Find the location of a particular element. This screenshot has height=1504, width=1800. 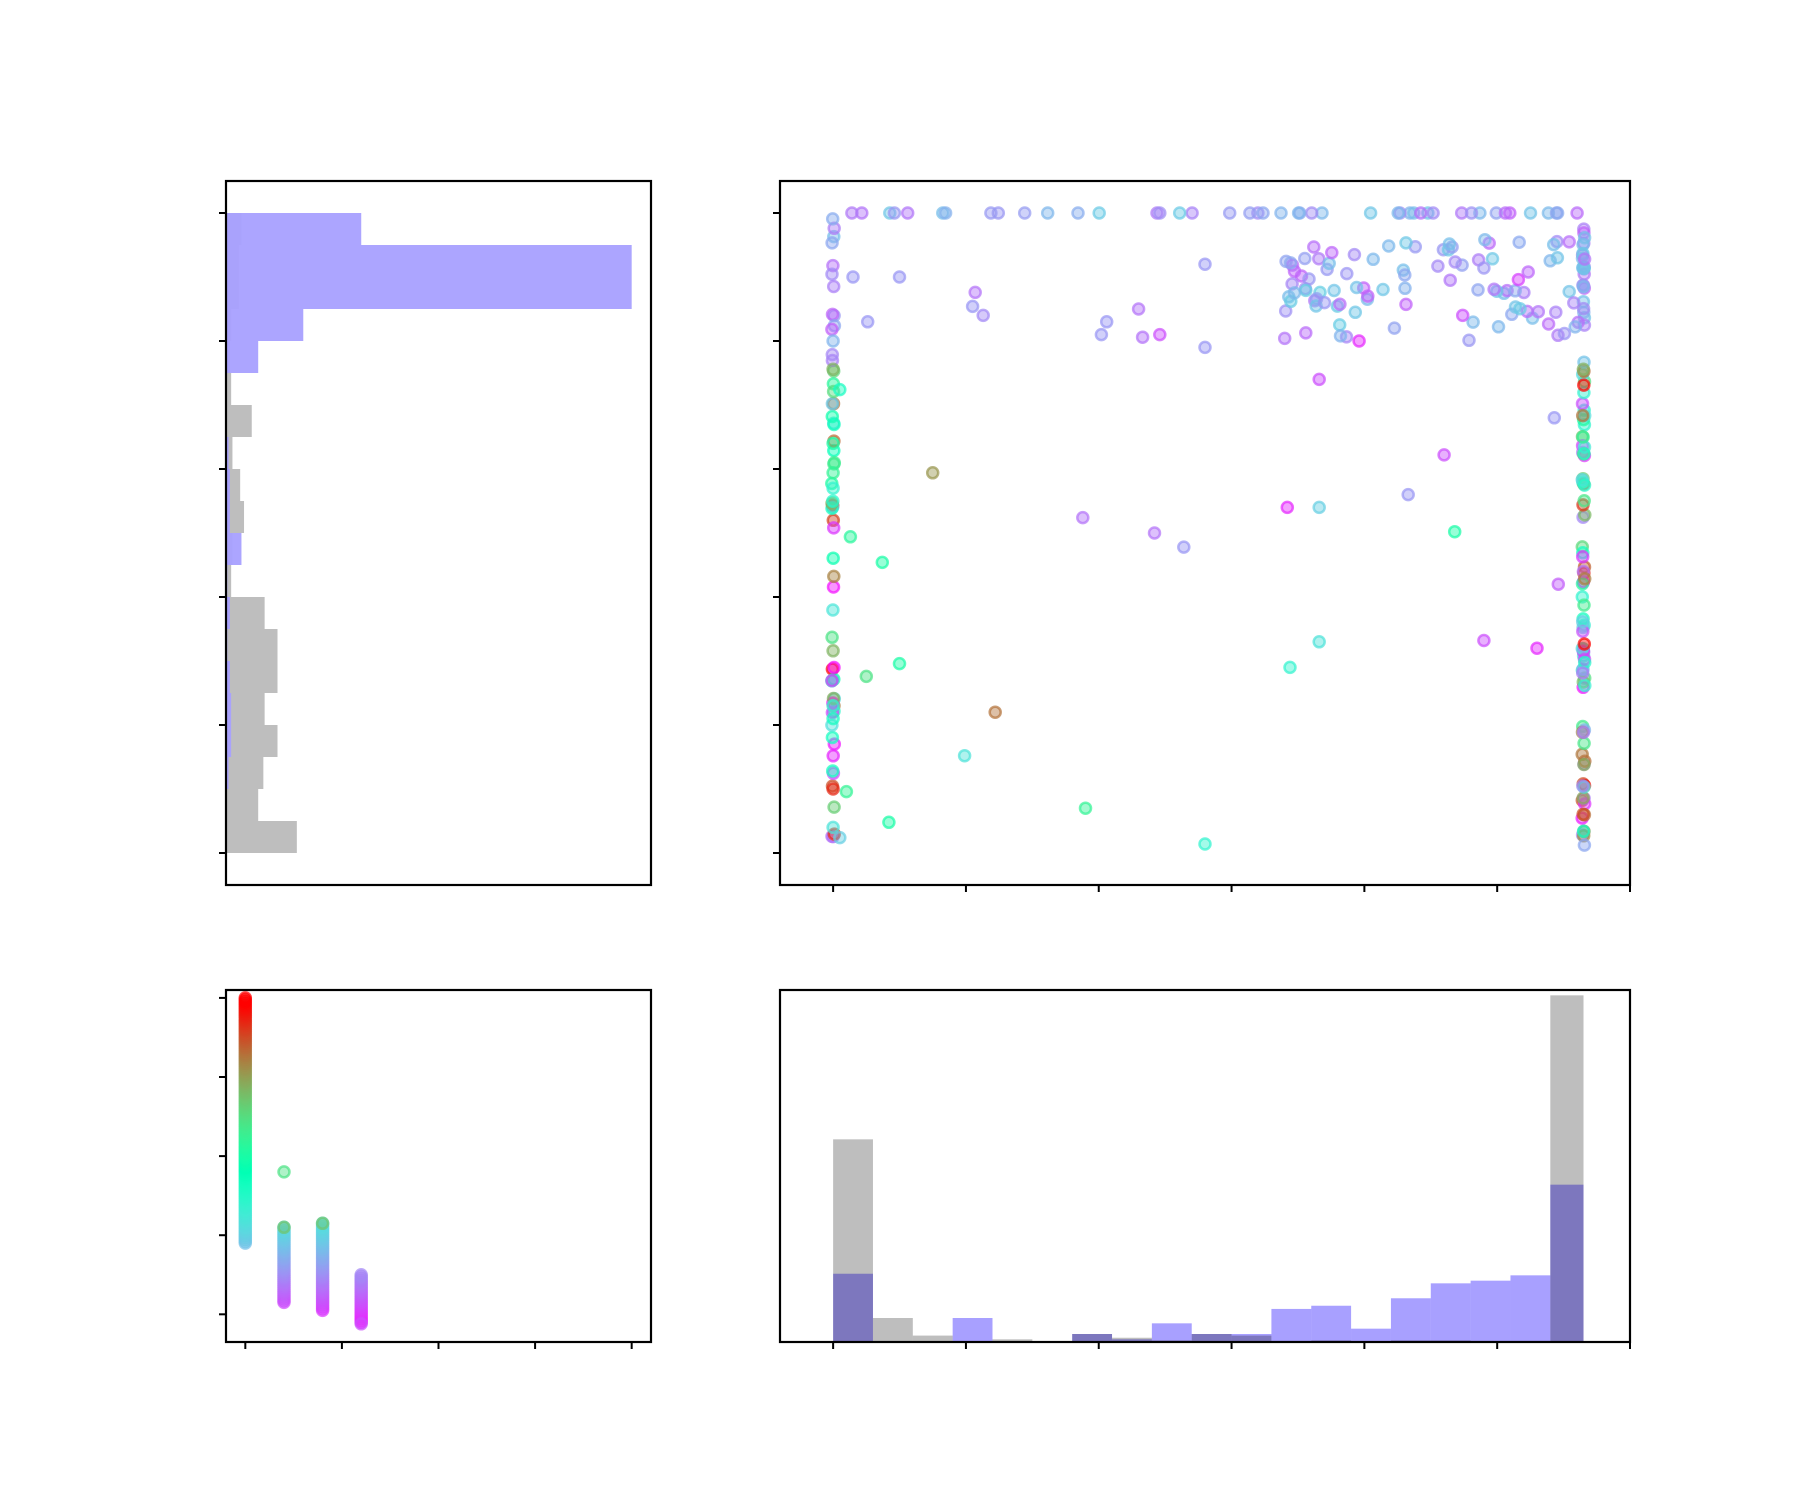

axes-border-bottom-right is located at coordinates (1205, 1166).